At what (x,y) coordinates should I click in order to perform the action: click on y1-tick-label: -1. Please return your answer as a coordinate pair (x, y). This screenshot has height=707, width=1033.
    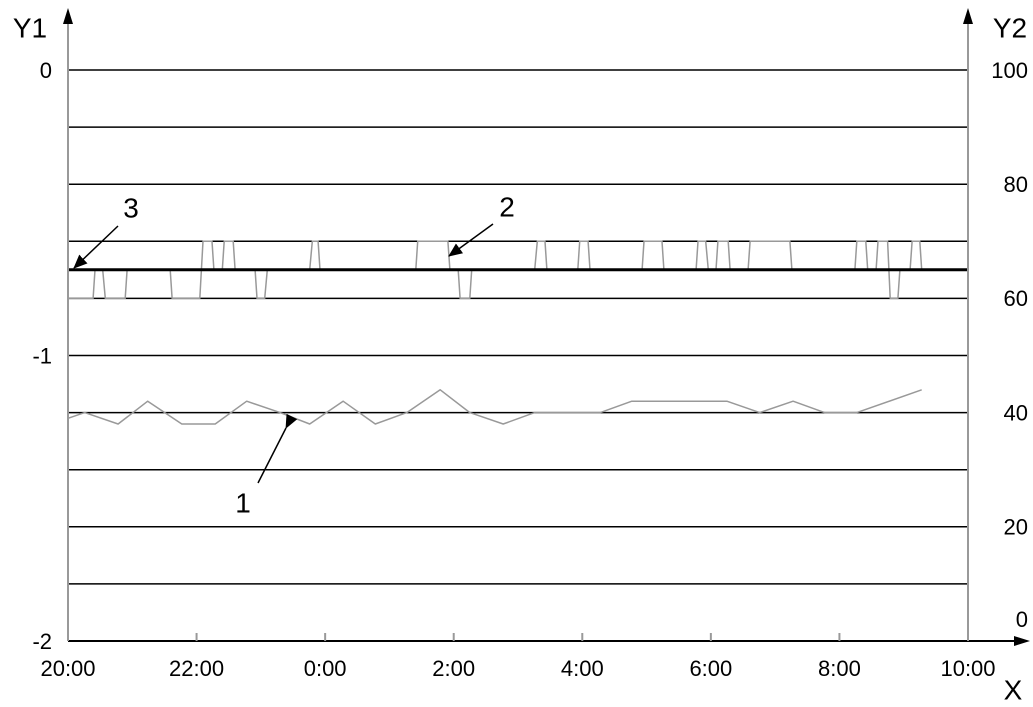
    Looking at the image, I should click on (42, 355).